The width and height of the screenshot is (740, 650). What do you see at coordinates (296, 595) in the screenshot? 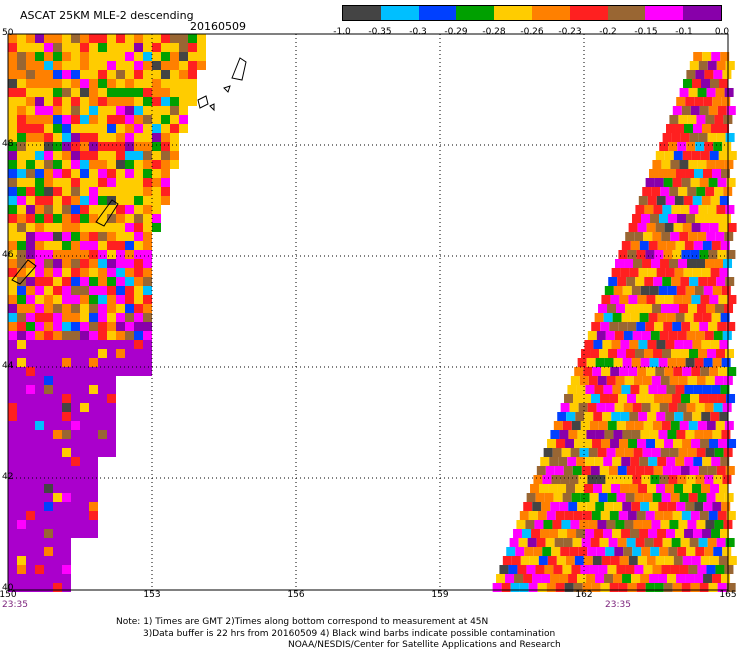
I see `longitude-label: 156` at bounding box center [296, 595].